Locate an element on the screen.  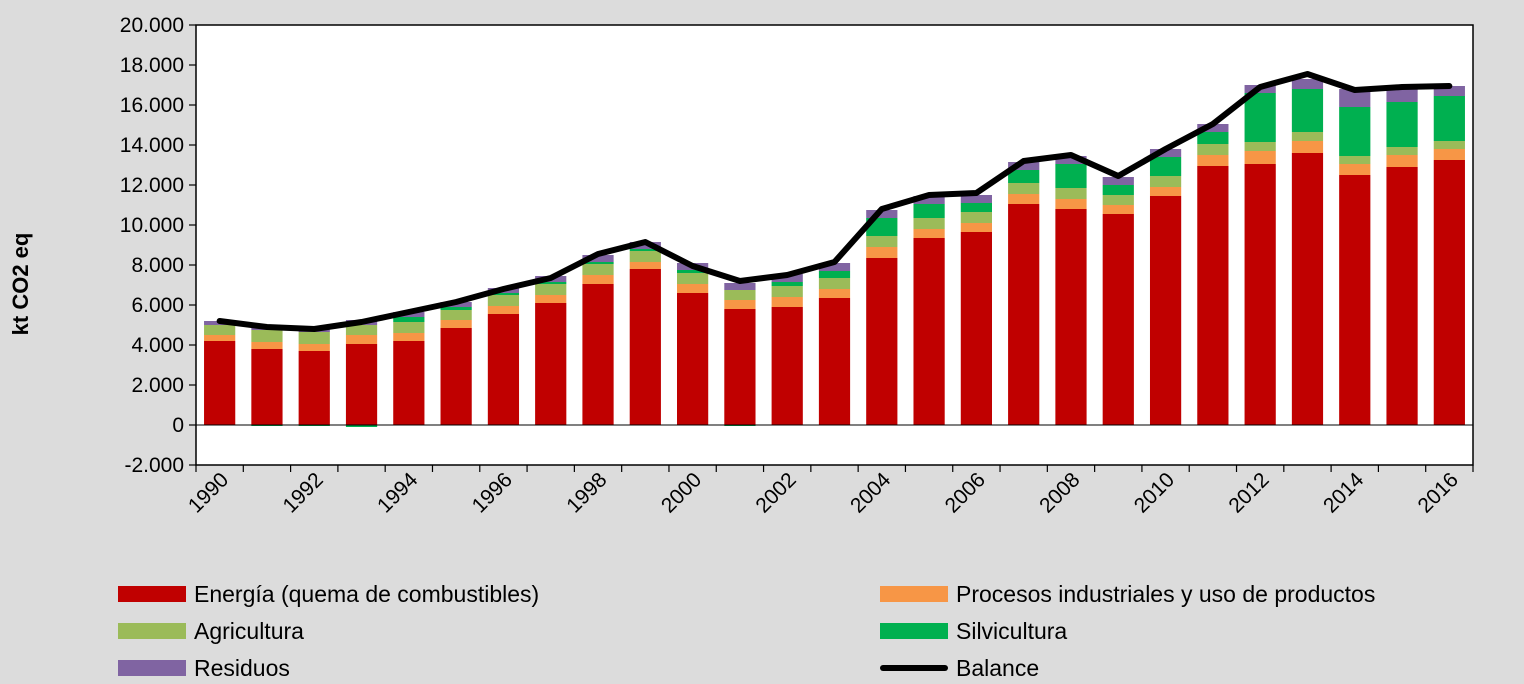
y-axis-label: kt CO2 eq is located at coordinates (20, 284).